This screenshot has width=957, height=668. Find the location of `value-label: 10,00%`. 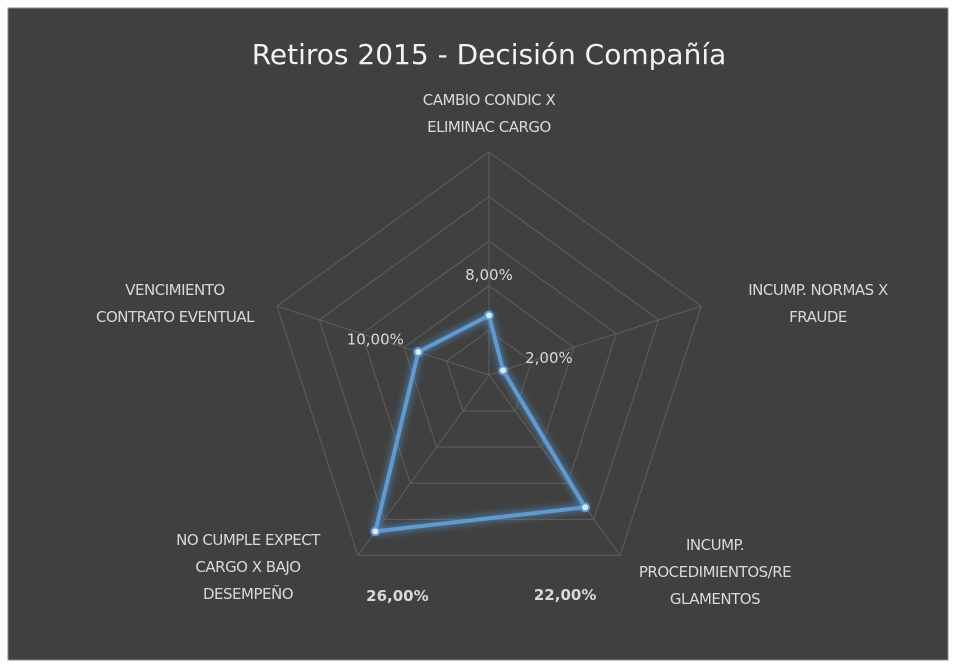

value-label: 10,00% is located at coordinates (375, 340).